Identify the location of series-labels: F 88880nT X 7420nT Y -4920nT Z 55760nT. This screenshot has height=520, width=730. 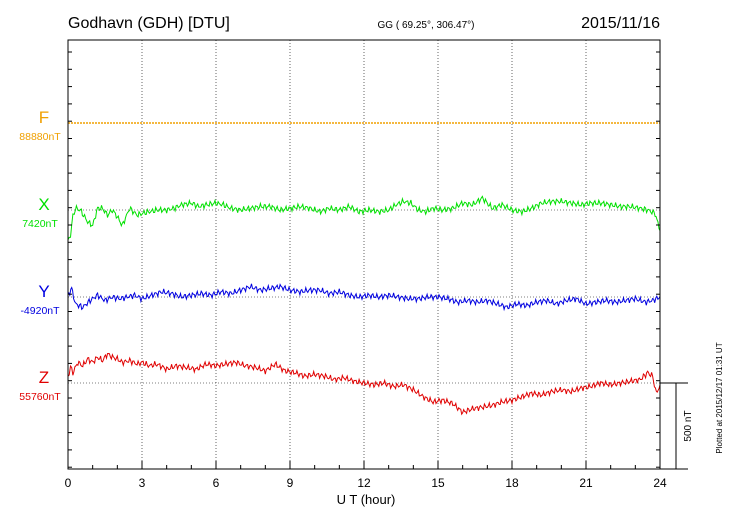
(40, 255).